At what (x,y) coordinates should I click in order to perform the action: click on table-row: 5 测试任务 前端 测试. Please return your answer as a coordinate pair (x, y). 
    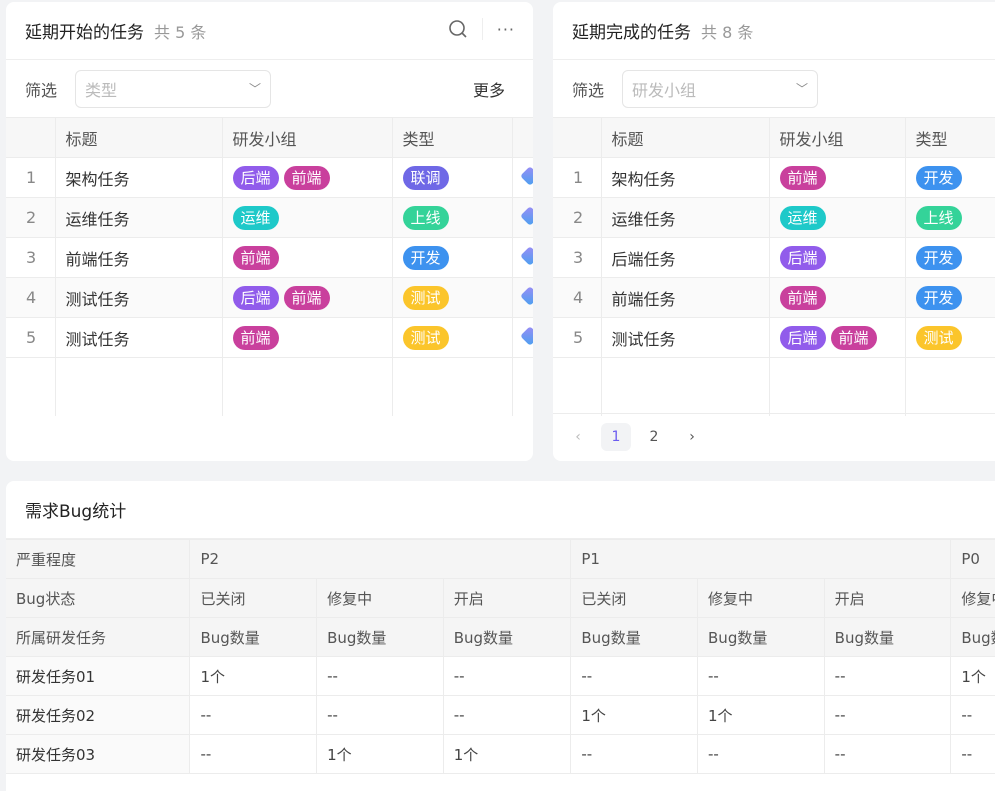
    Looking at the image, I should click on (269, 337).